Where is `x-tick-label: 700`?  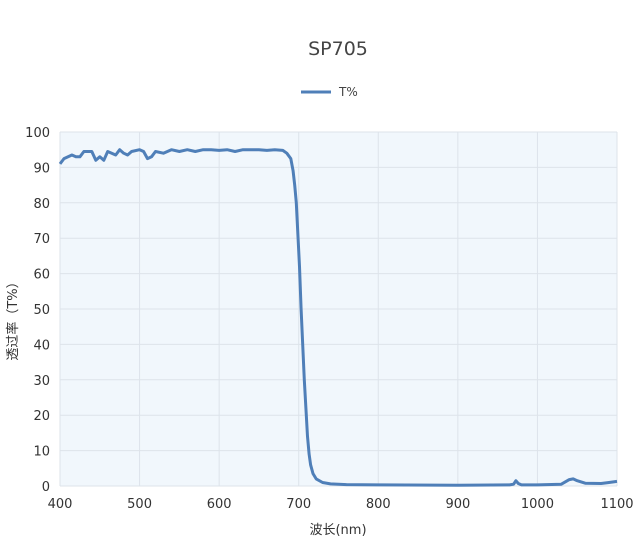
x-tick-label: 700 is located at coordinates (298, 504).